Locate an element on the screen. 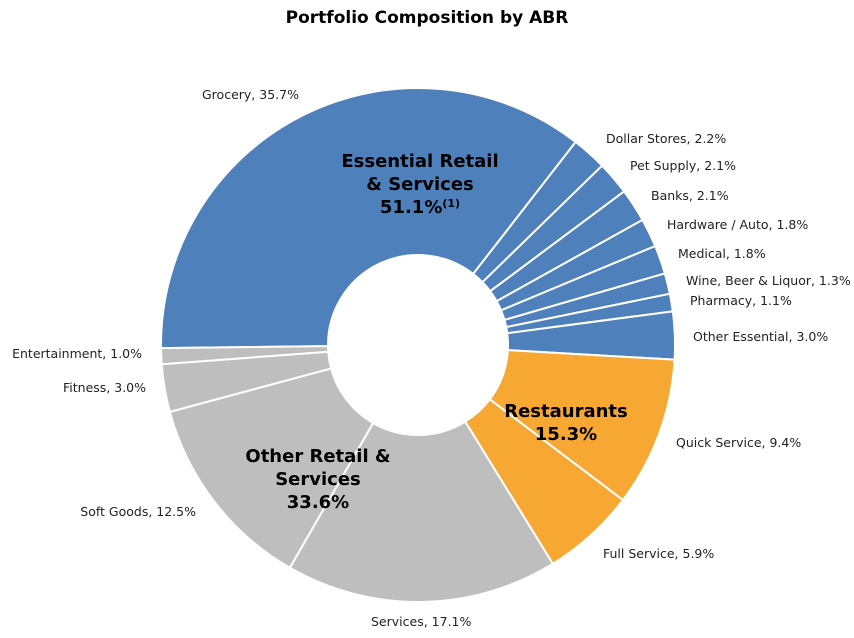 The height and width of the screenshot is (638, 854). chart-title: Portfolio Composition by ABR is located at coordinates (427, 18).